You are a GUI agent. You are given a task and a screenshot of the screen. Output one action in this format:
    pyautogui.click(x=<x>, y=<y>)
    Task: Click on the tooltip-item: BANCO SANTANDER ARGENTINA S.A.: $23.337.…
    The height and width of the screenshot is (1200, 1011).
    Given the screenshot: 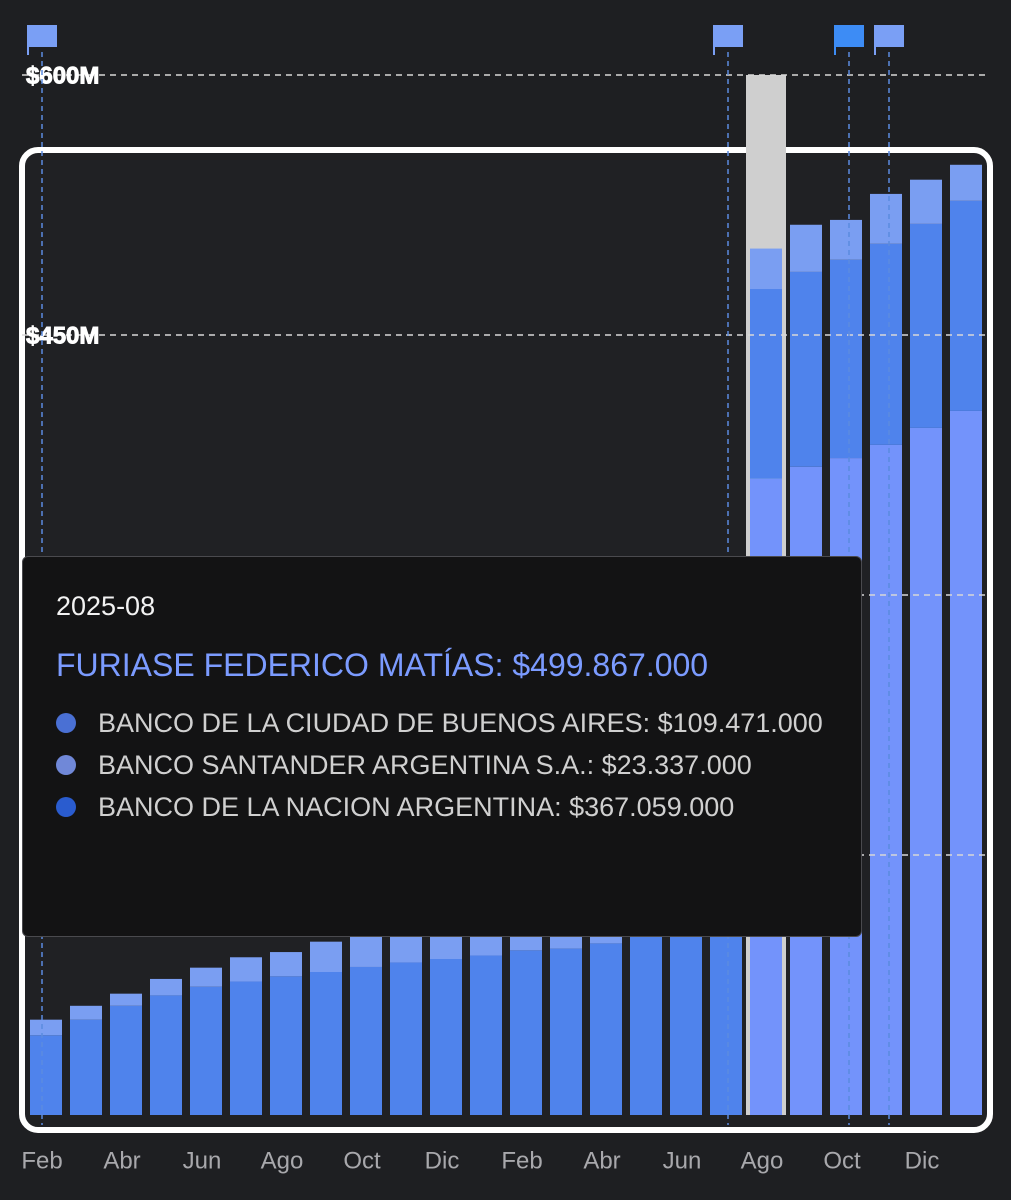 What is the action you would take?
    pyautogui.click(x=458, y=765)
    